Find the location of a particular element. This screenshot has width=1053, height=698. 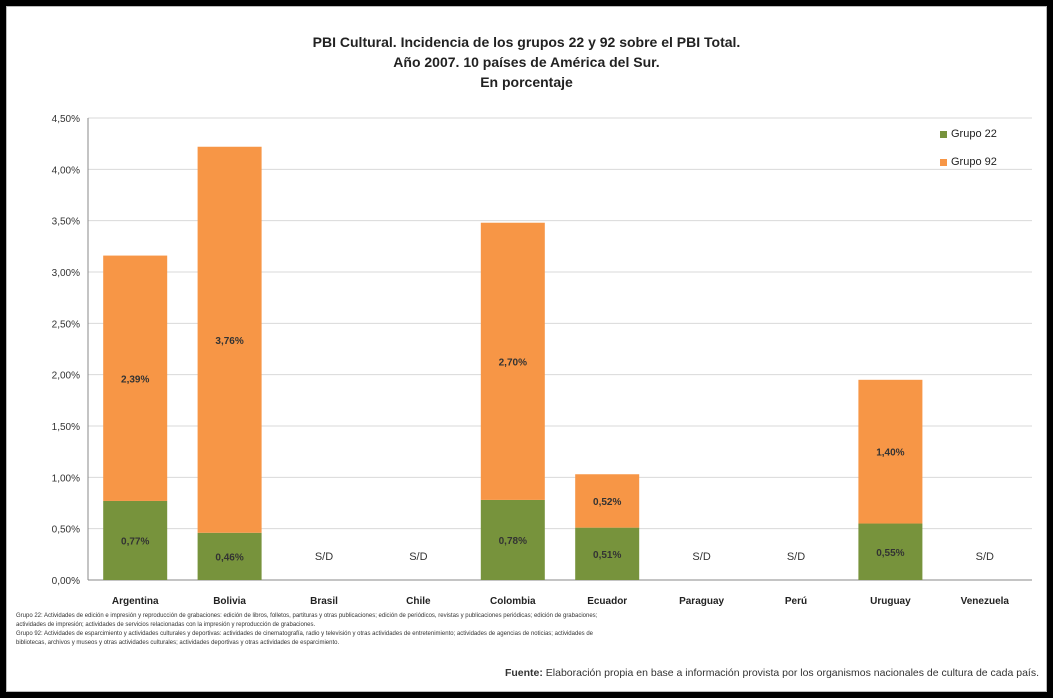

y-tick-label: 4,50% is located at coordinates (66, 119).